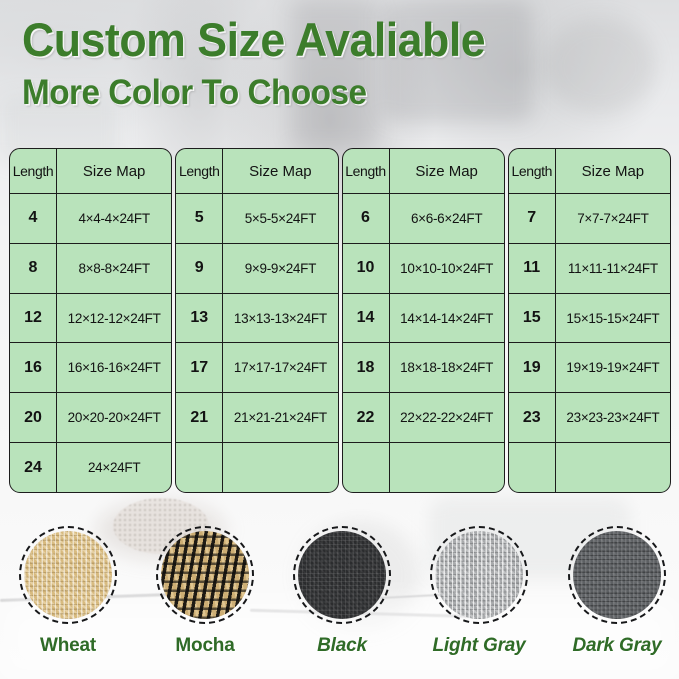 The width and height of the screenshot is (679, 679). Describe the element at coordinates (589, 368) in the screenshot. I see `table-row: 19 19×19-19×24FT` at that location.